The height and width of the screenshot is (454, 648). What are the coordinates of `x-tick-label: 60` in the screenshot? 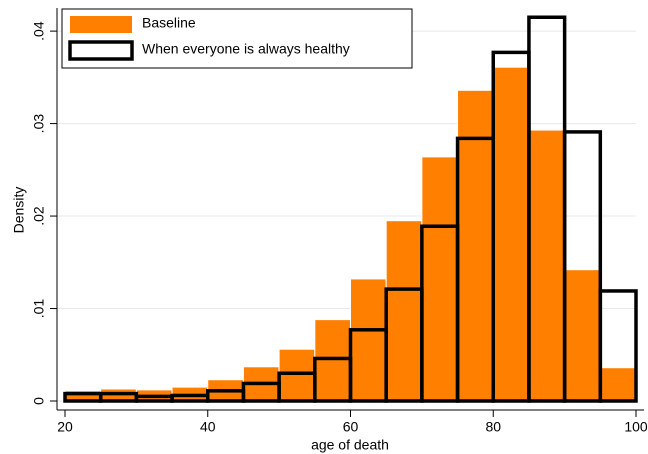 It's located at (351, 427).